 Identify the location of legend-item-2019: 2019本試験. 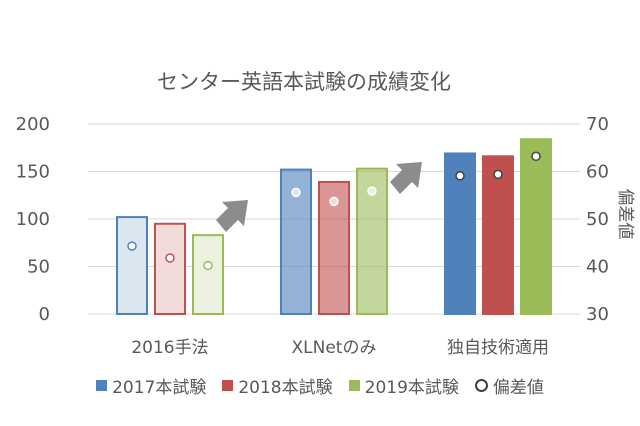
(403, 385).